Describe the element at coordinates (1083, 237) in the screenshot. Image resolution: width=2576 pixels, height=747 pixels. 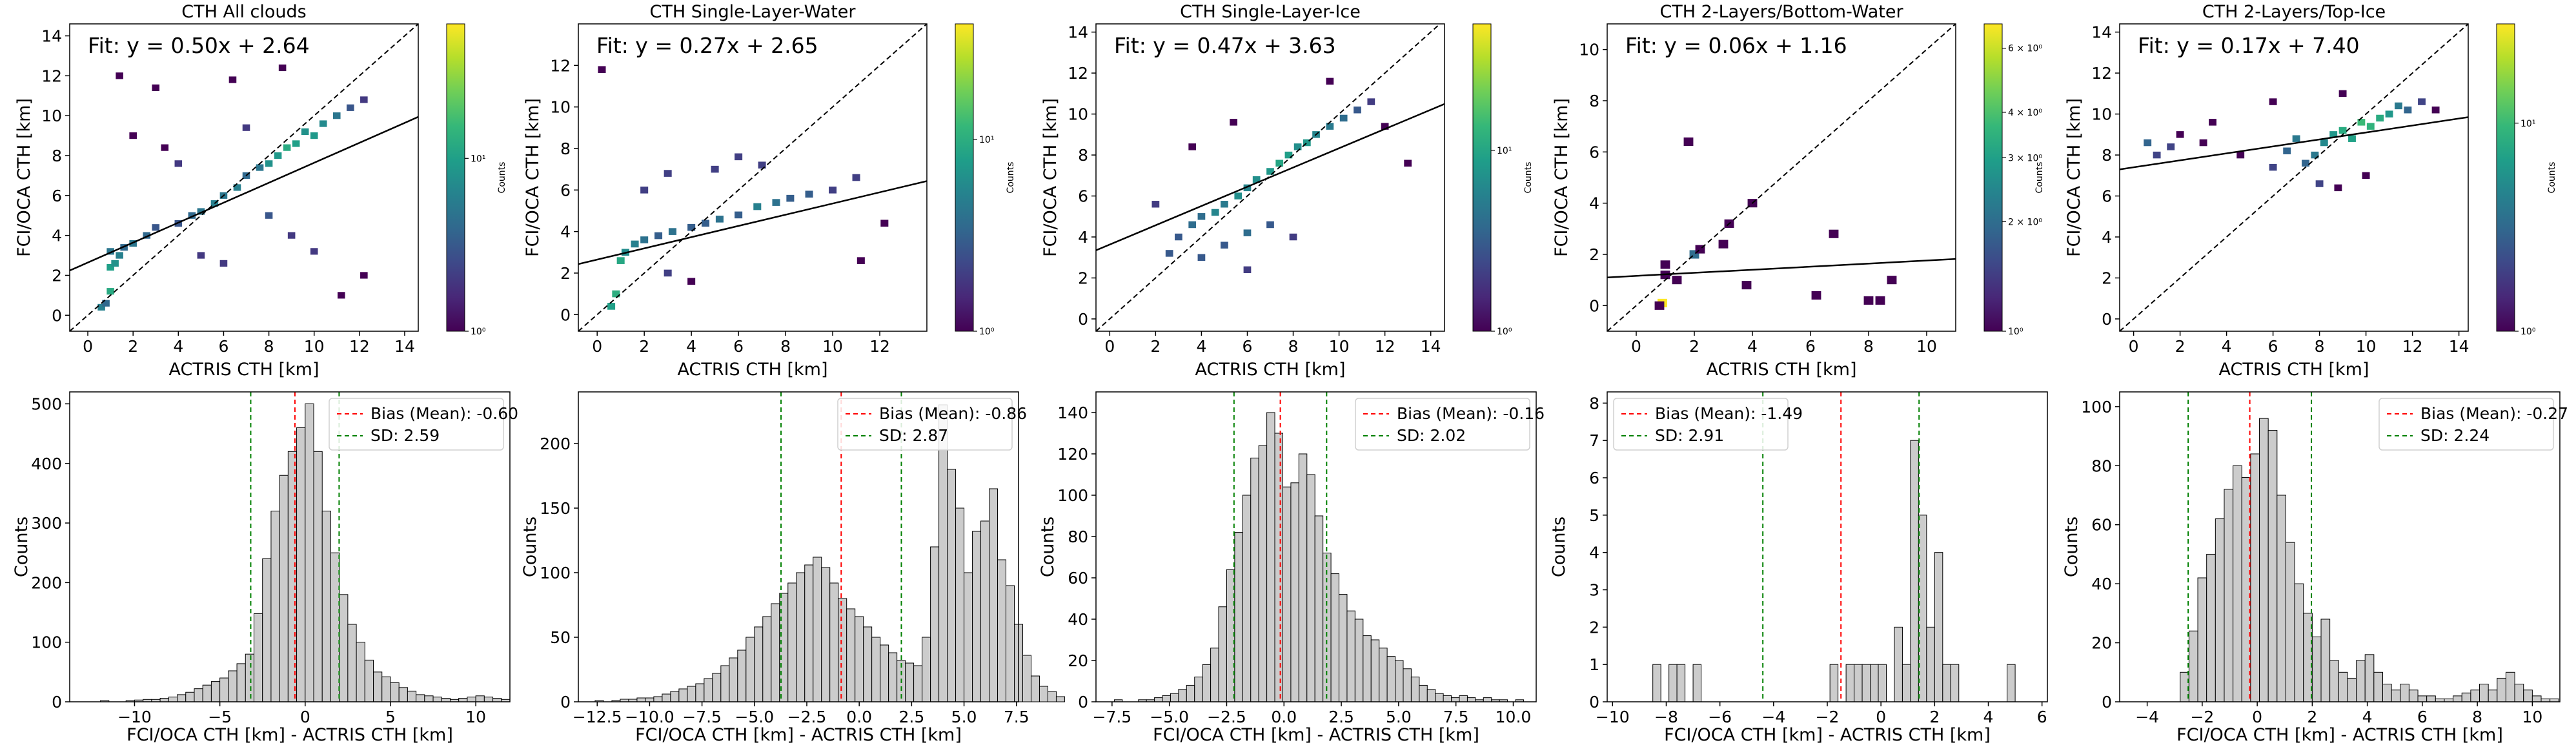
I see `y-tick-label: 4` at that location.